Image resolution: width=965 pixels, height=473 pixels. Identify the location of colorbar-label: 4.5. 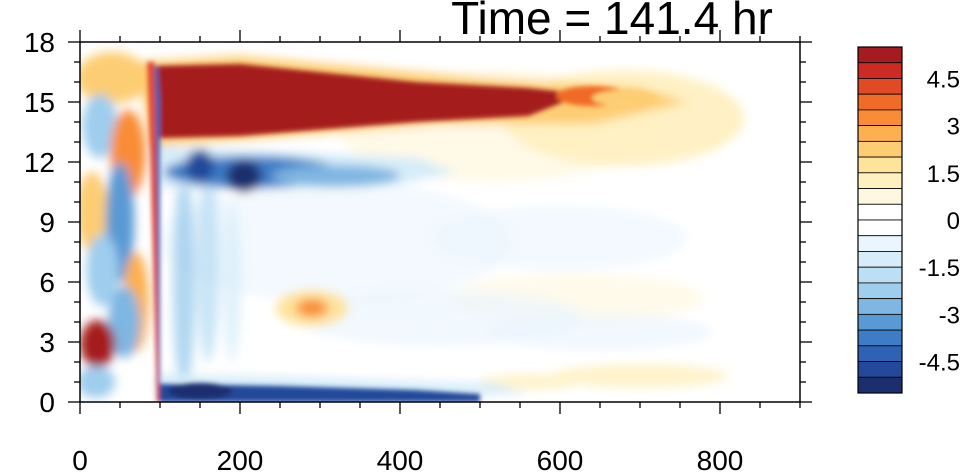
(943, 79).